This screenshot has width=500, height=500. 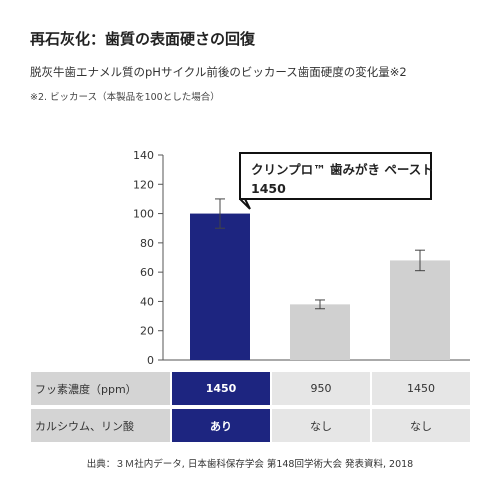 What do you see at coordinates (143, 155) in the screenshot?
I see `y-tick-label: 140` at bounding box center [143, 155].